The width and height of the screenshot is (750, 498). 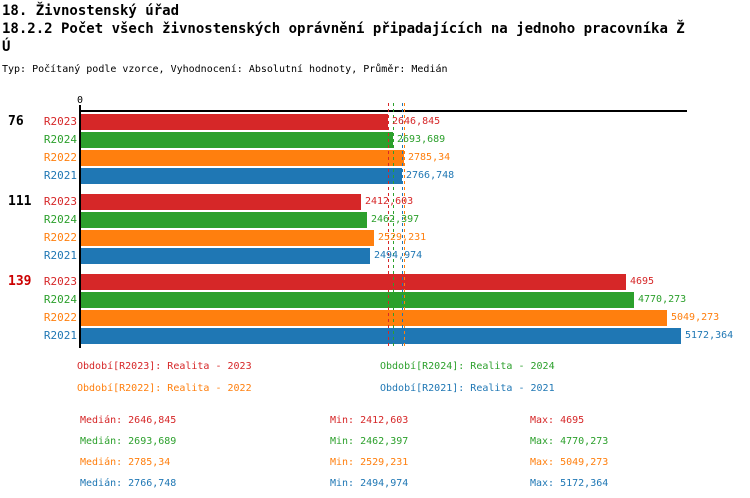 What do you see at coordinates (369, 483) in the screenshot?
I see `stat-min-r2021: Min: 2494,974` at bounding box center [369, 483].